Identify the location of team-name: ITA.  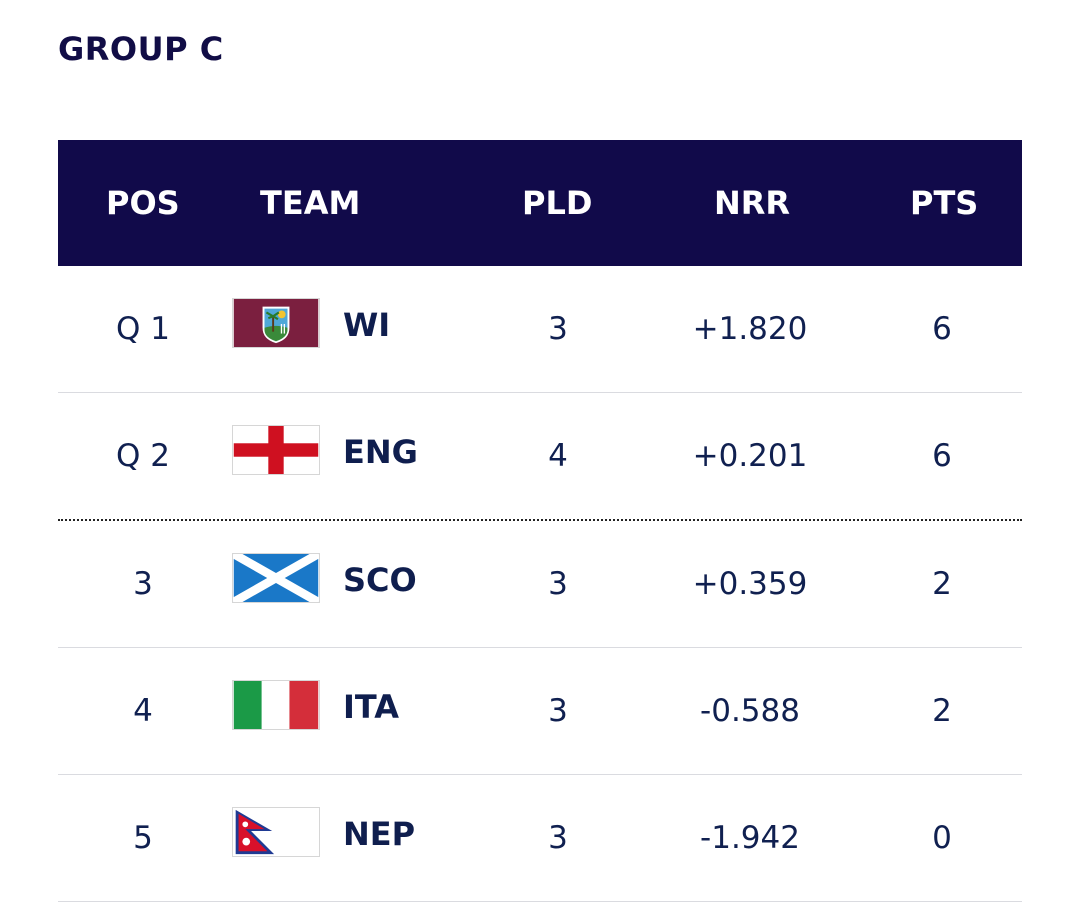
(371, 707).